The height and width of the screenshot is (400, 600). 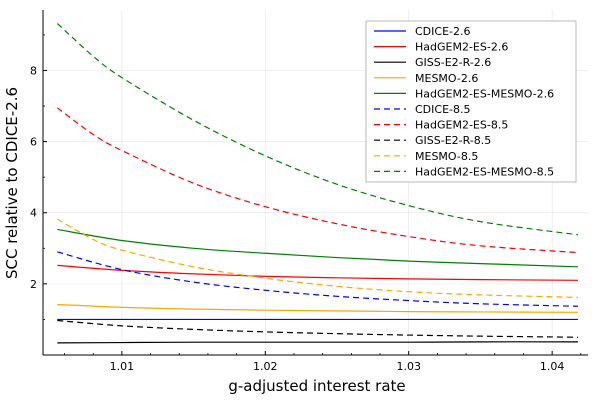 I want to click on x-axis-title: g-adjusted interest rate, so click(x=316, y=386).